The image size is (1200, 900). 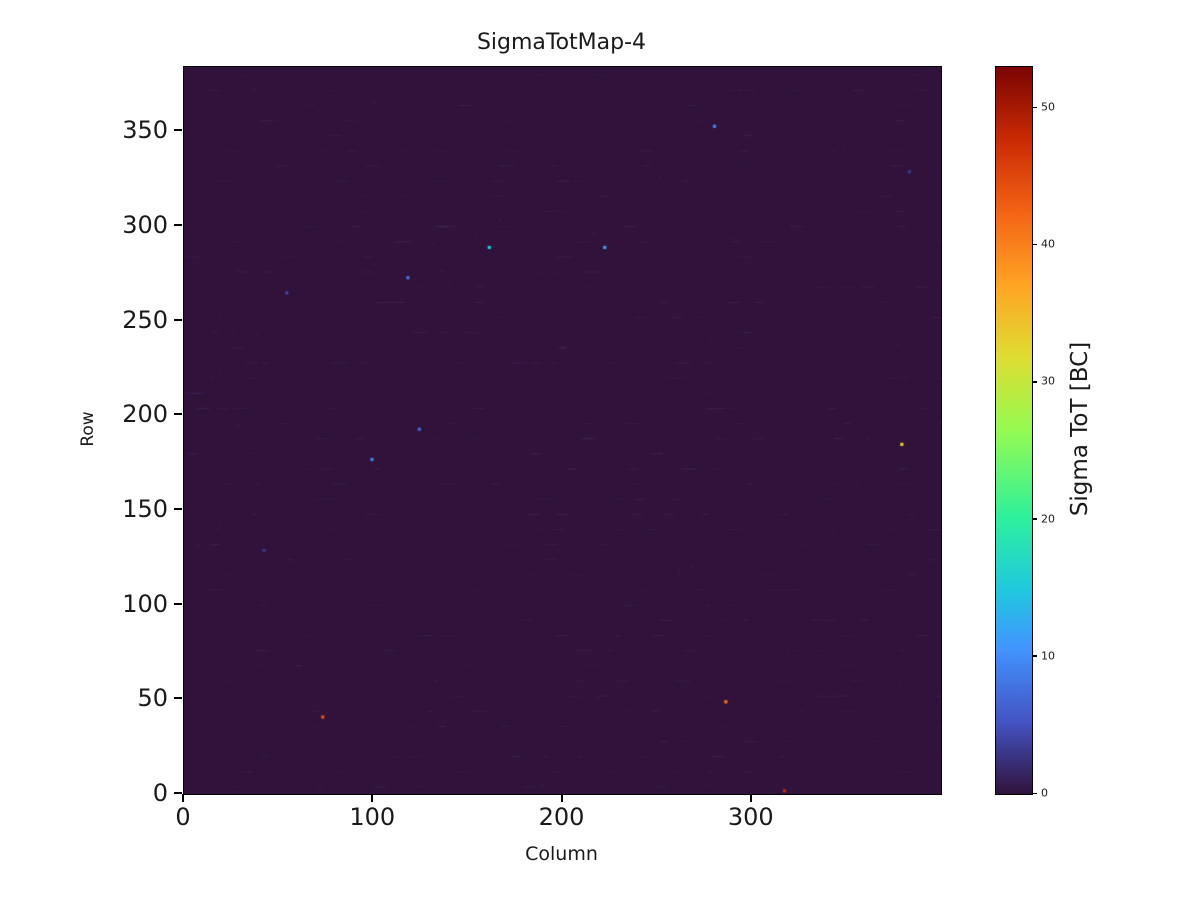 What do you see at coordinates (88, 429) in the screenshot?
I see `y-axis-label: Row` at bounding box center [88, 429].